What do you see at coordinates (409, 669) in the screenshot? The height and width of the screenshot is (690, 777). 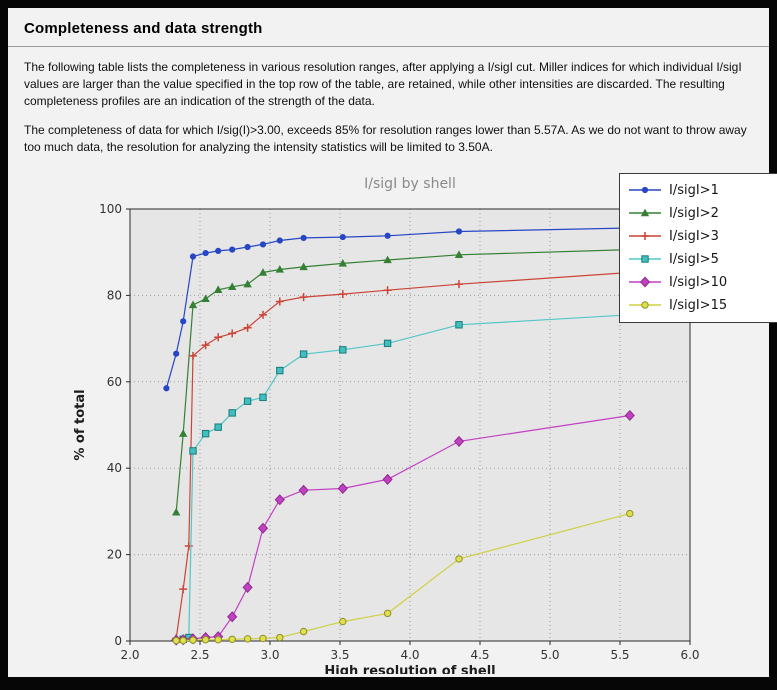 I see `x-axis-label: High resolution of shell` at bounding box center [409, 669].